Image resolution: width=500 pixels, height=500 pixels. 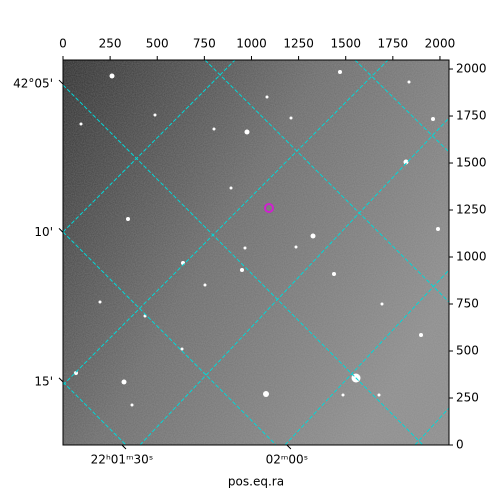 I want to click on x-tick-label: 1500, so click(x=345, y=44).